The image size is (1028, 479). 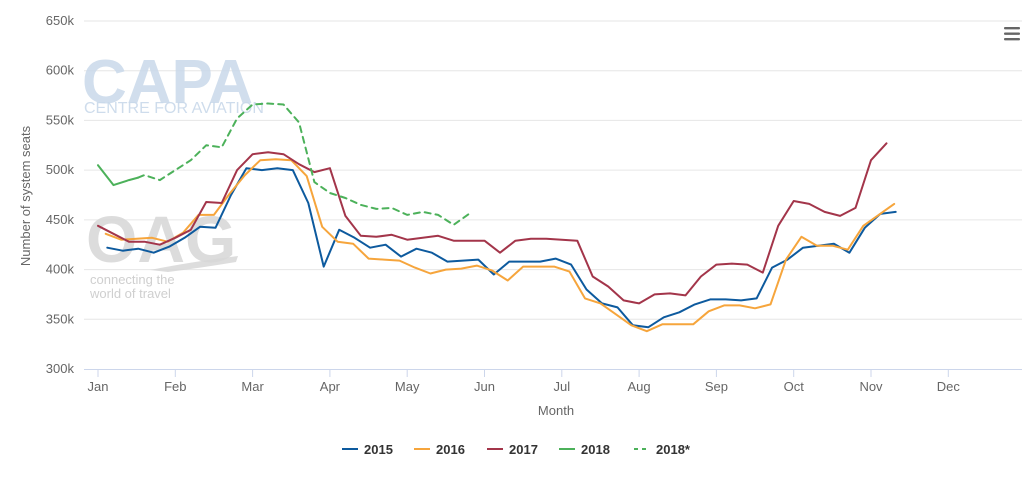 I want to click on y-axis: 300k 350k 400k 450k 500k 550k 600k 650k, so click(x=60, y=194).